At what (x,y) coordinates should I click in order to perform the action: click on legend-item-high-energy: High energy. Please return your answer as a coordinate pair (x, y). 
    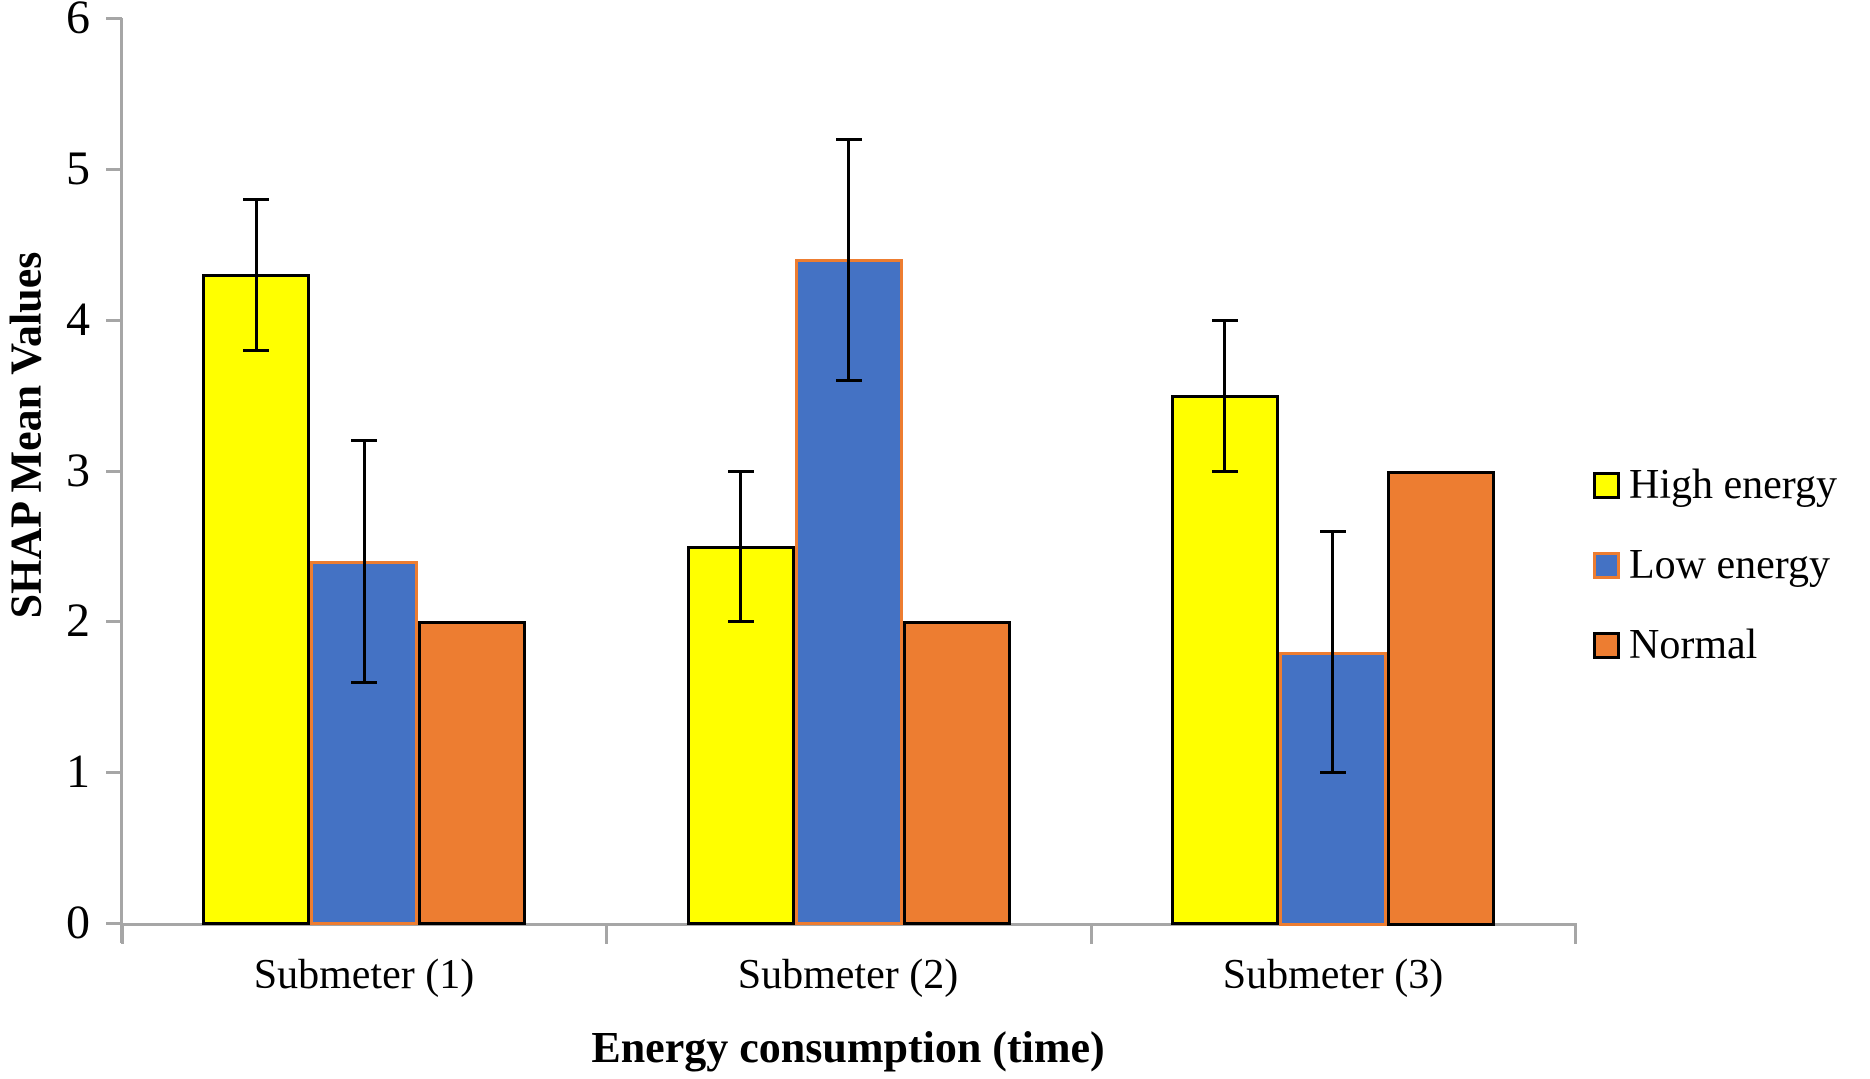
    Looking at the image, I should click on (1715, 485).